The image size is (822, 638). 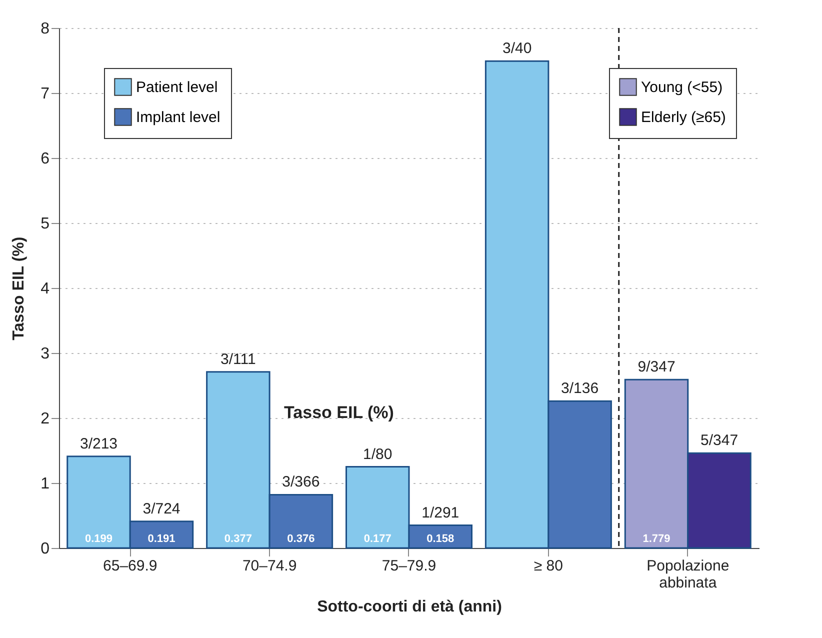 I want to click on annotation: 0.177, so click(x=378, y=539).